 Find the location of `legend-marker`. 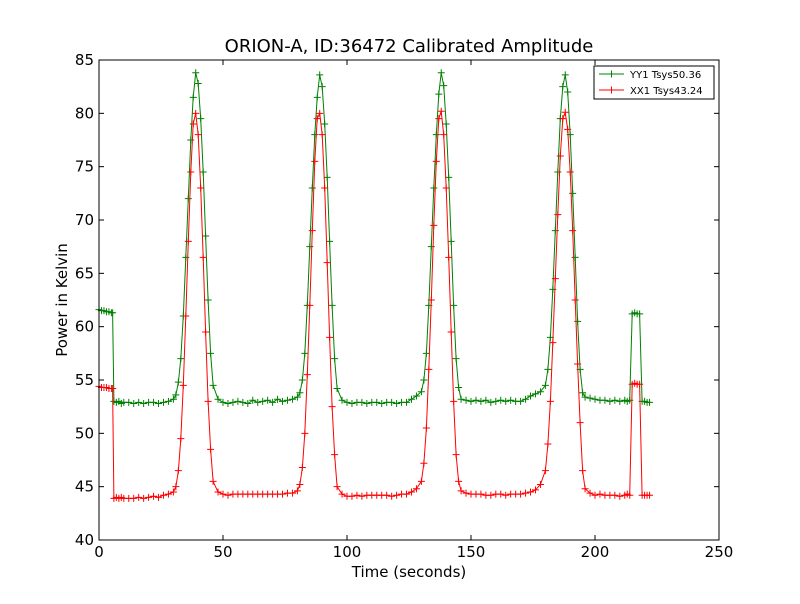

legend-marker is located at coordinates (611, 90).